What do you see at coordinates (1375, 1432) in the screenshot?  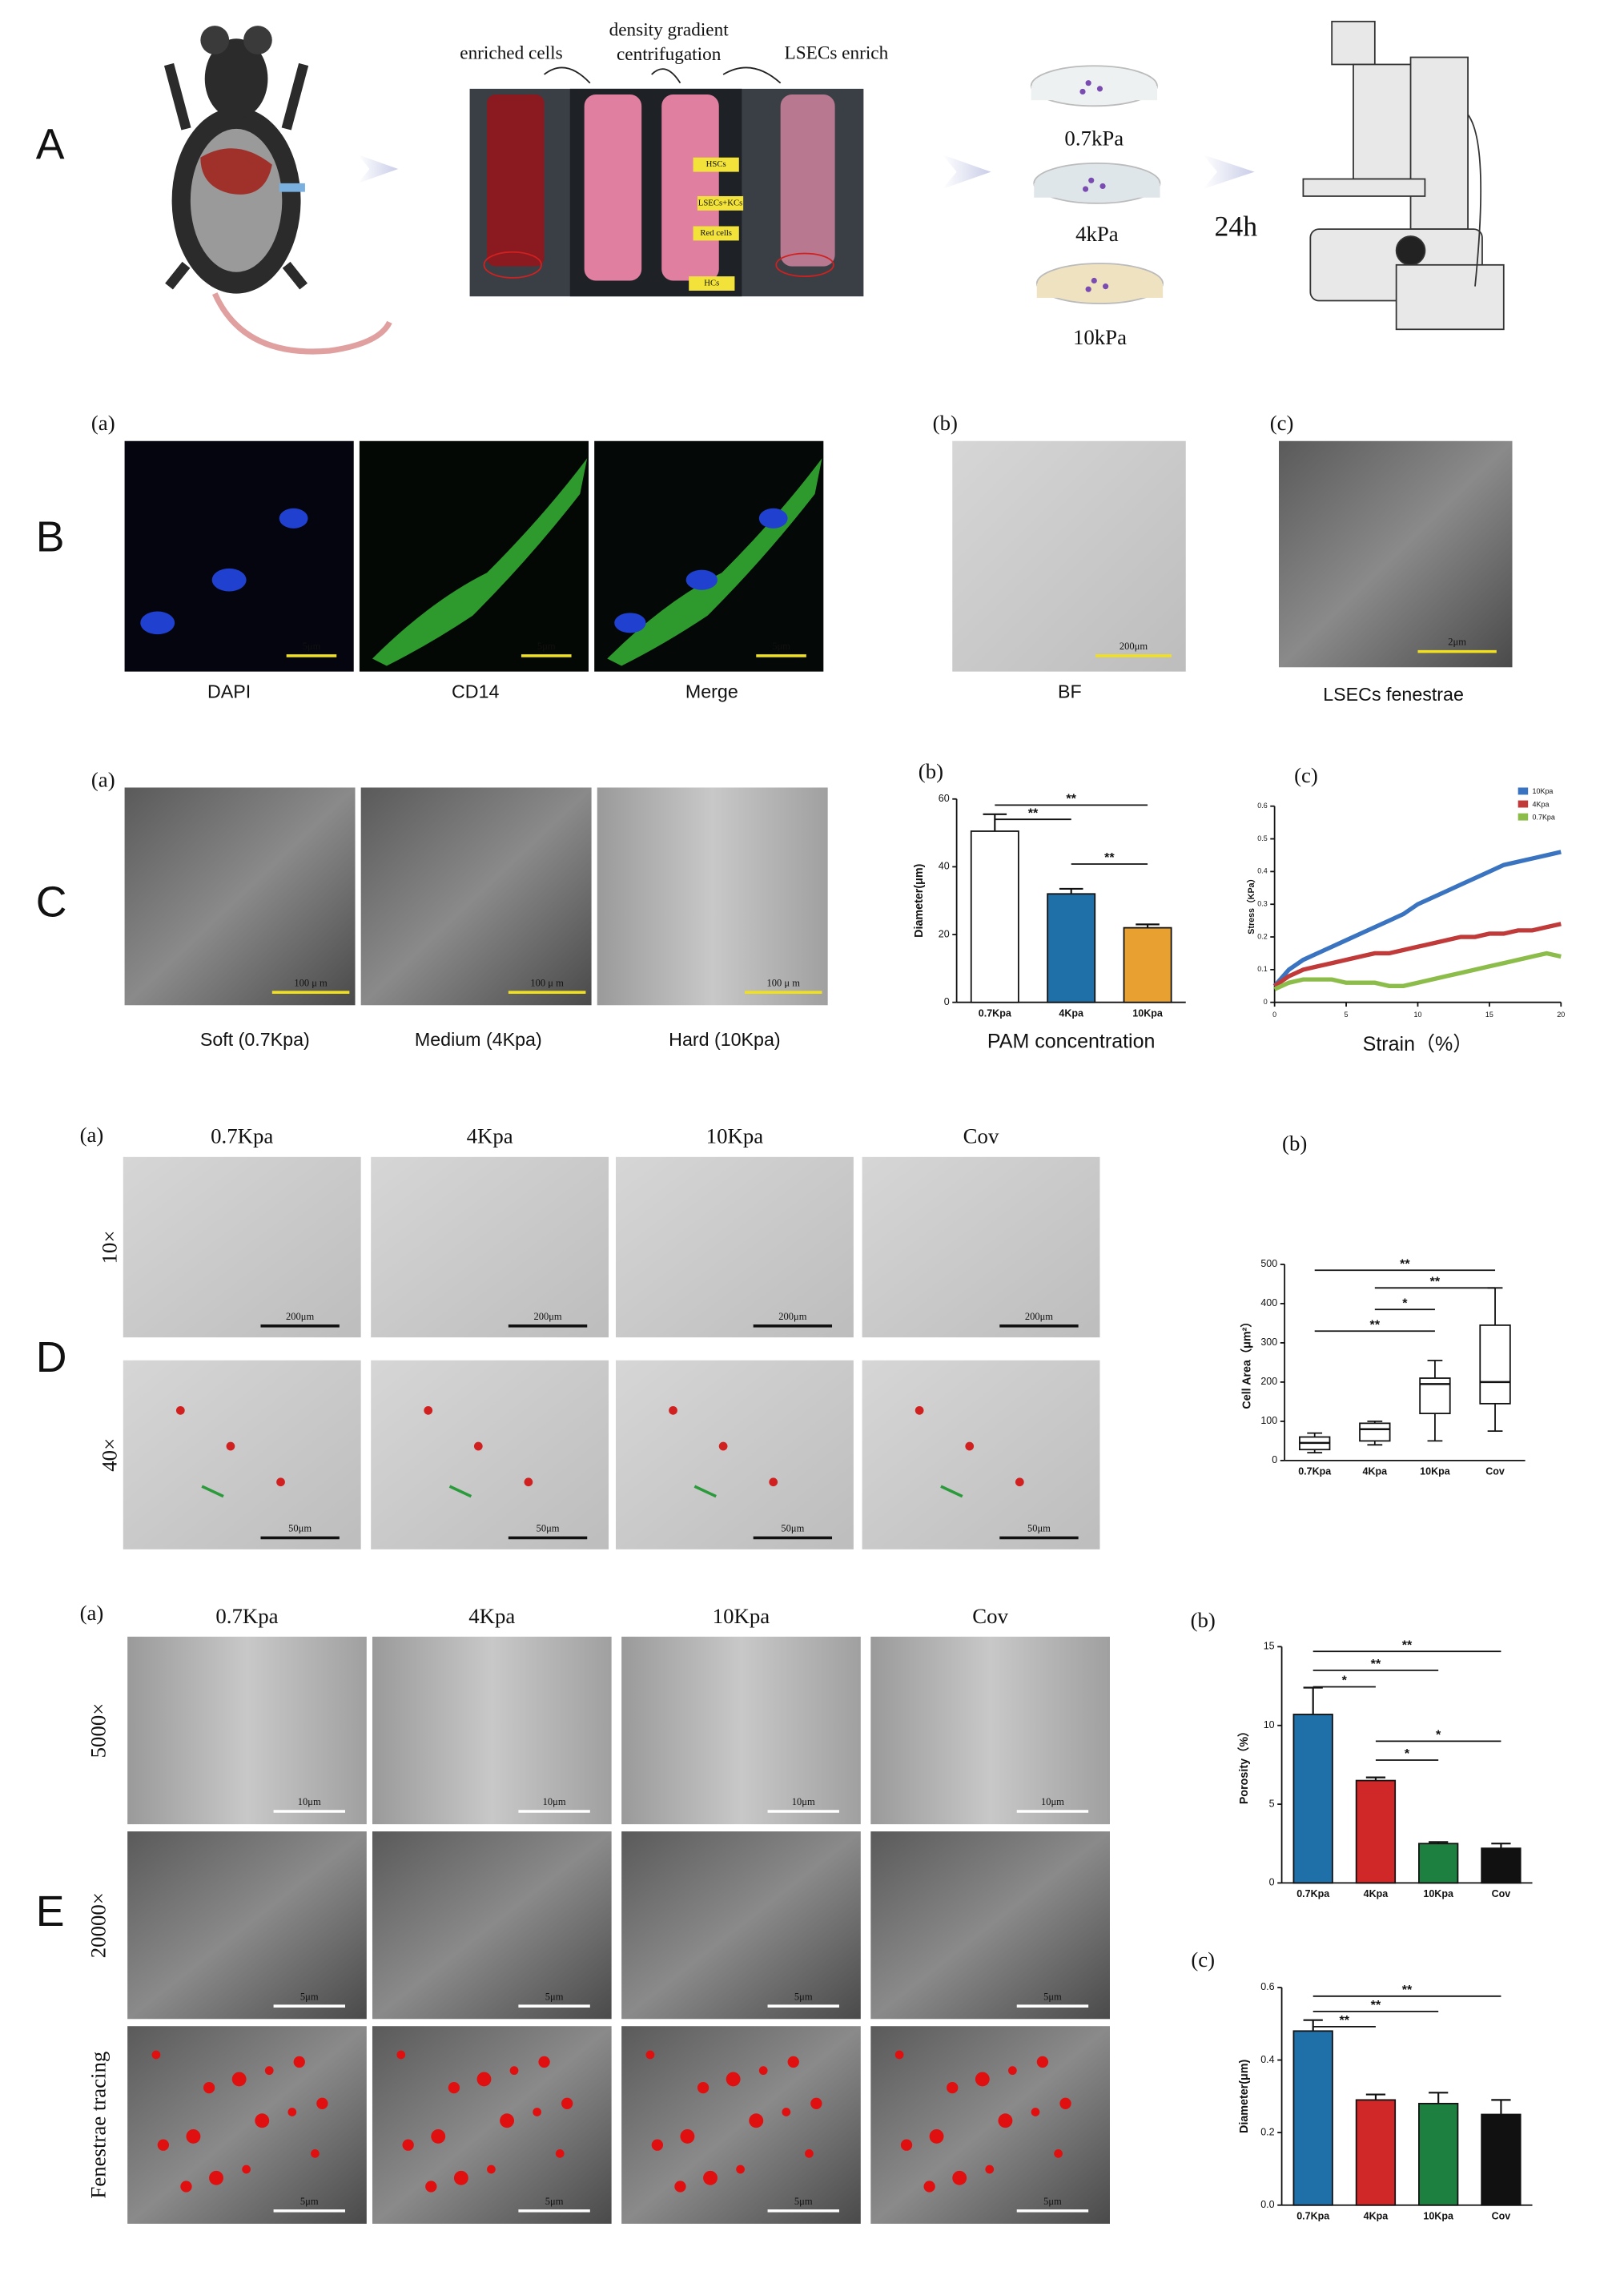 I see `box` at bounding box center [1375, 1432].